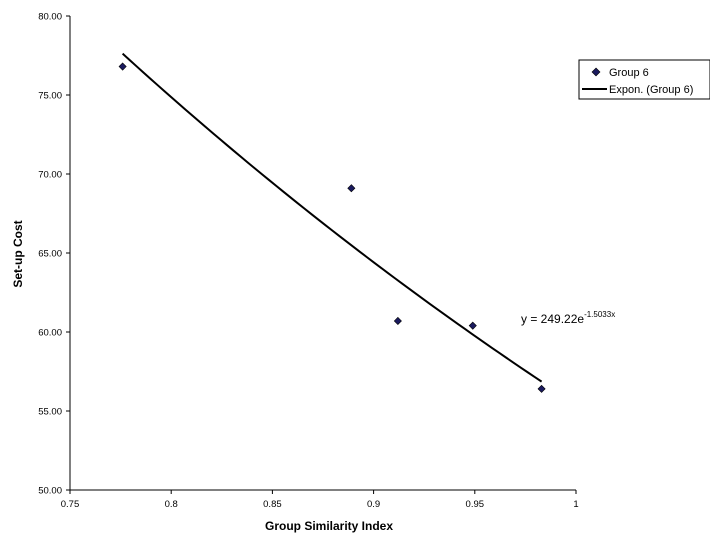 The height and width of the screenshot is (539, 710). I want to click on y-tick-label: 70.00, so click(50, 175).